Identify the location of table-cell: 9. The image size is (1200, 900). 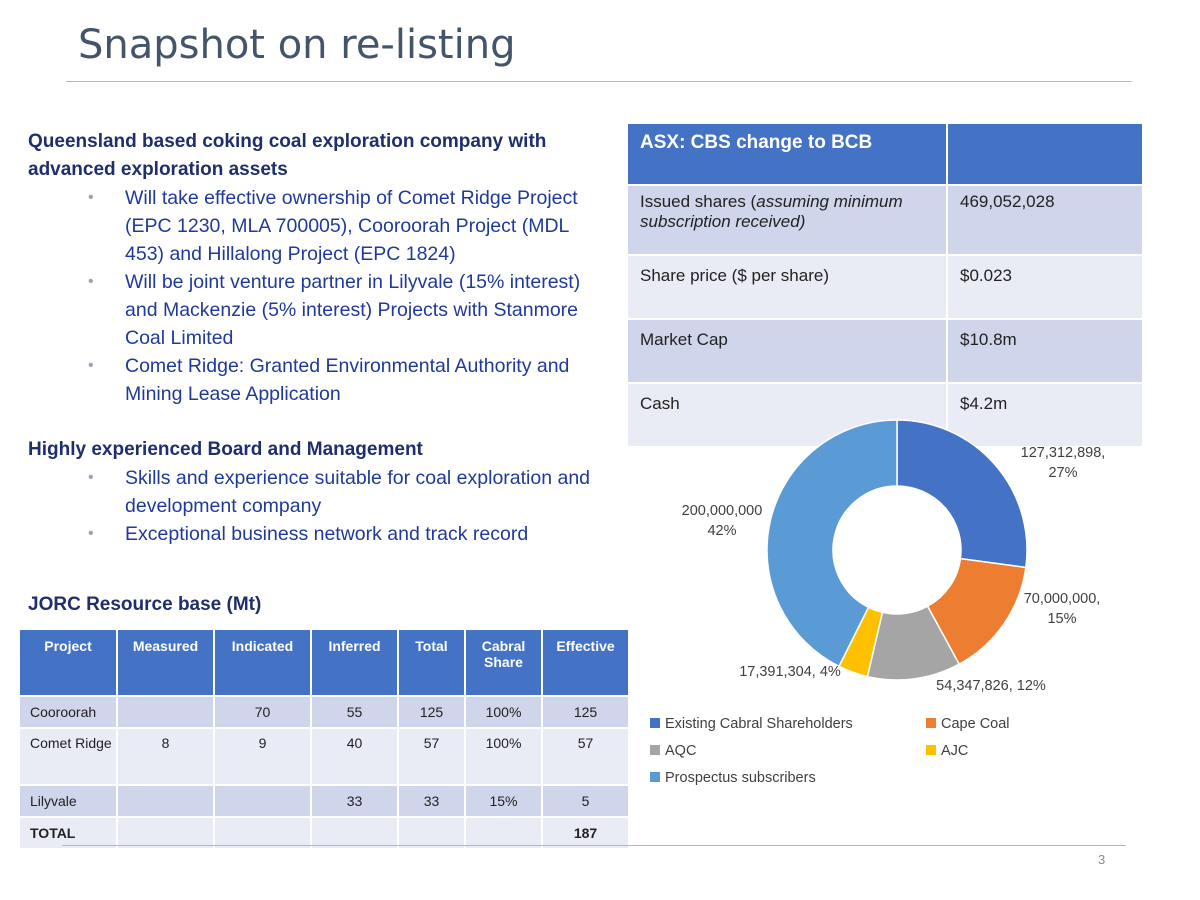
(262, 756).